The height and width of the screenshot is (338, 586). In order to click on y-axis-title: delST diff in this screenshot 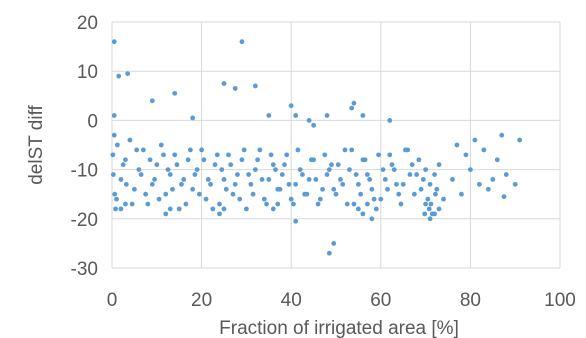, I will do `click(36, 144)`.